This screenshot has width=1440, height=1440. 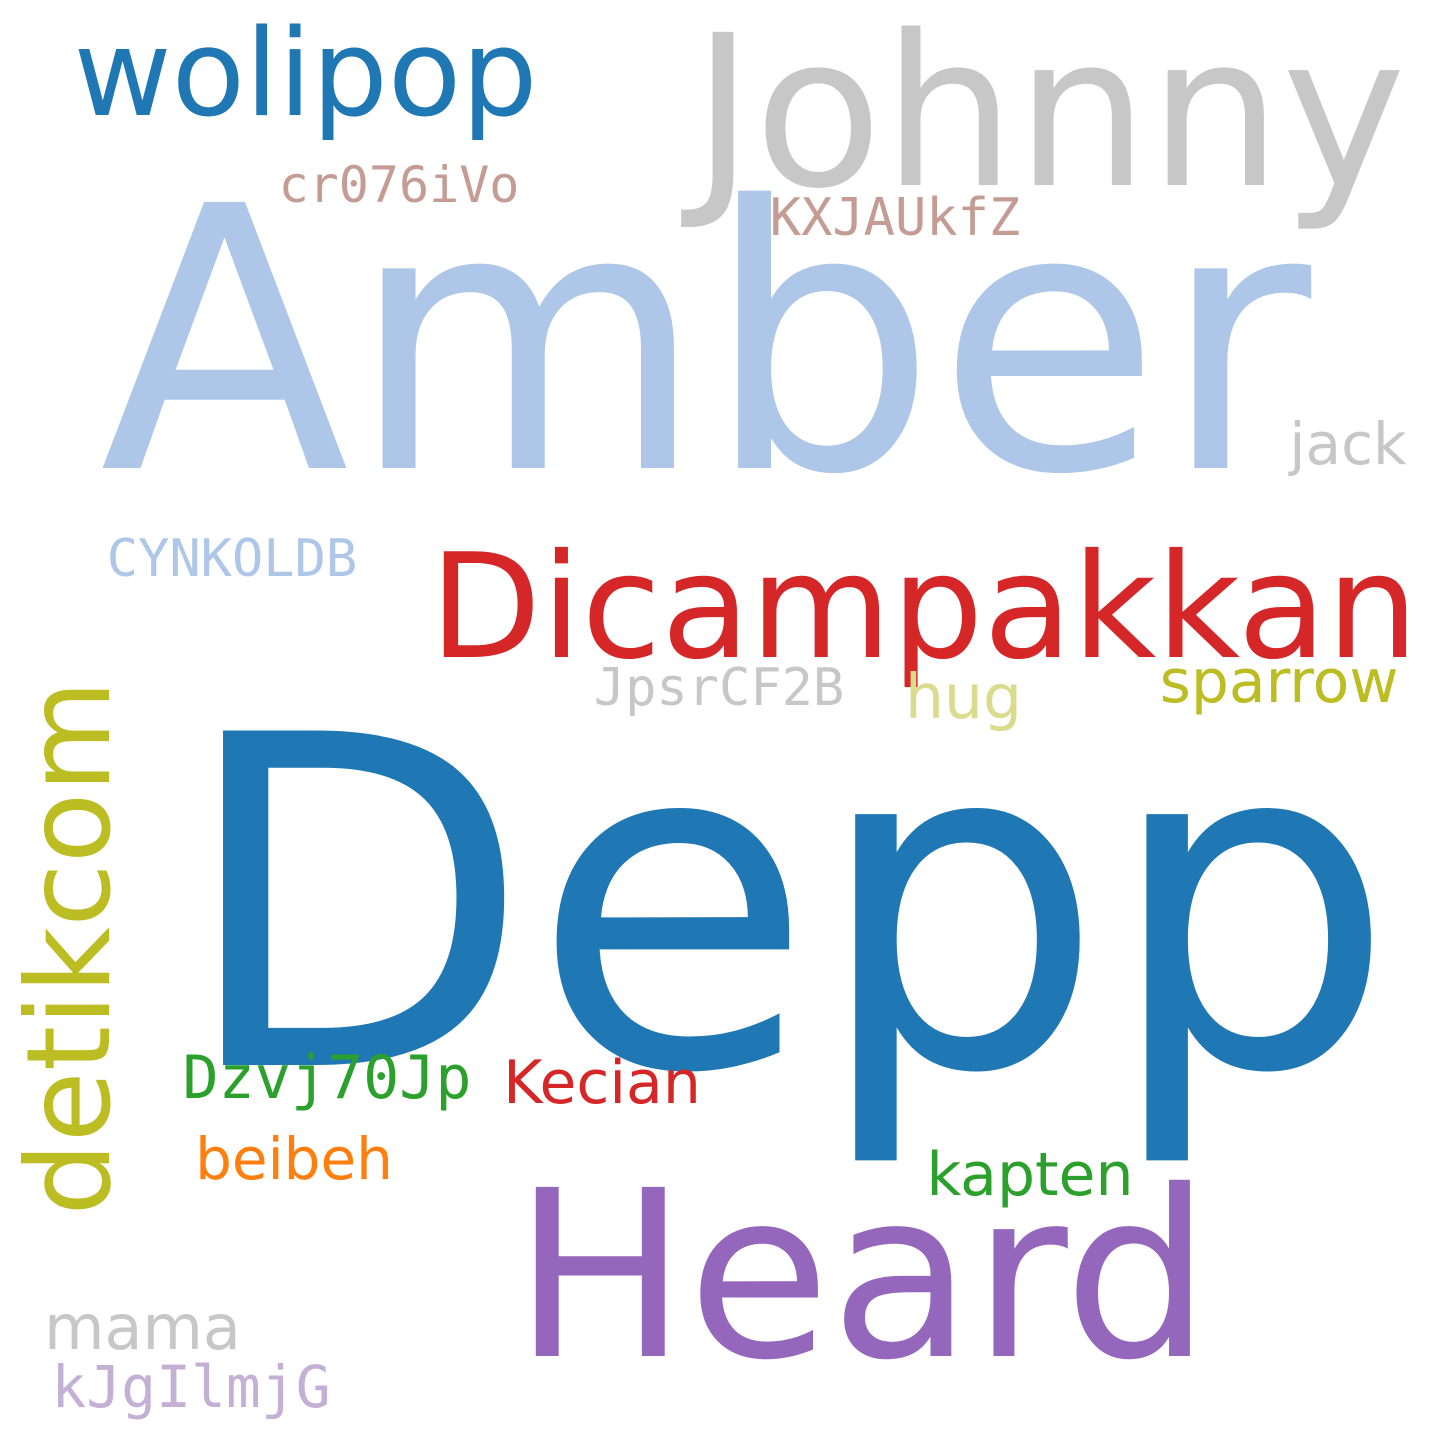 What do you see at coordinates (1348, 444) in the screenshot?
I see `word-jack: jack` at bounding box center [1348, 444].